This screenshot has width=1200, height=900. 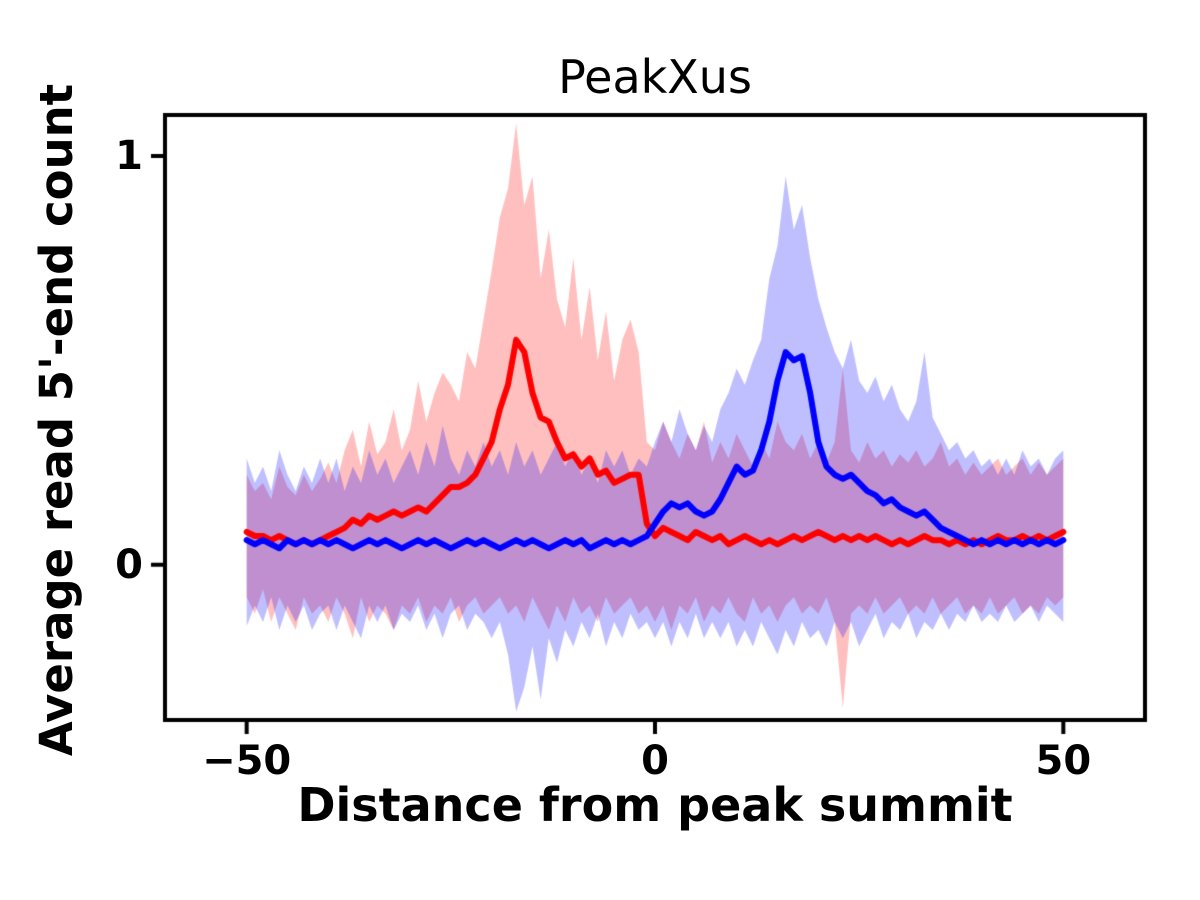 I want to click on x-tick-label: 50, so click(x=1063, y=761).